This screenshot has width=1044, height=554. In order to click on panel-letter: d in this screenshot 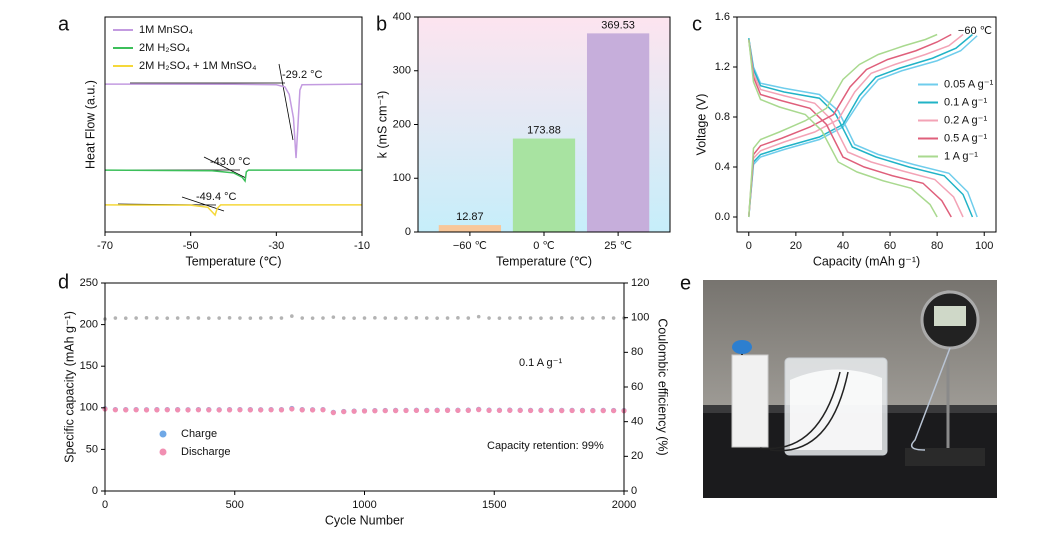, I will do `click(63, 282)`.